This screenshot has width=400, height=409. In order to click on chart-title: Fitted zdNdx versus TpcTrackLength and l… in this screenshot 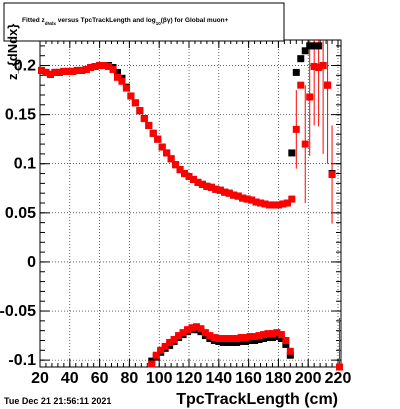, I will do `click(125, 21)`.